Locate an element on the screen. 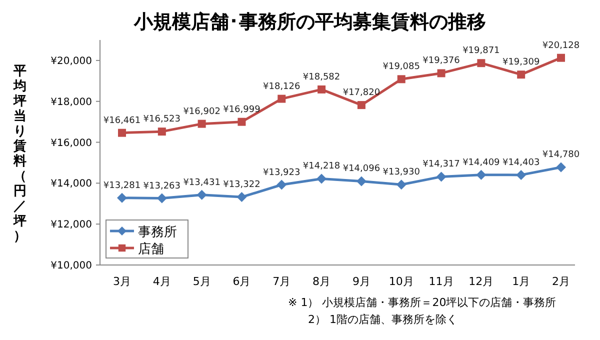  y-tick-label: ¥20,000 is located at coordinates (71, 61).